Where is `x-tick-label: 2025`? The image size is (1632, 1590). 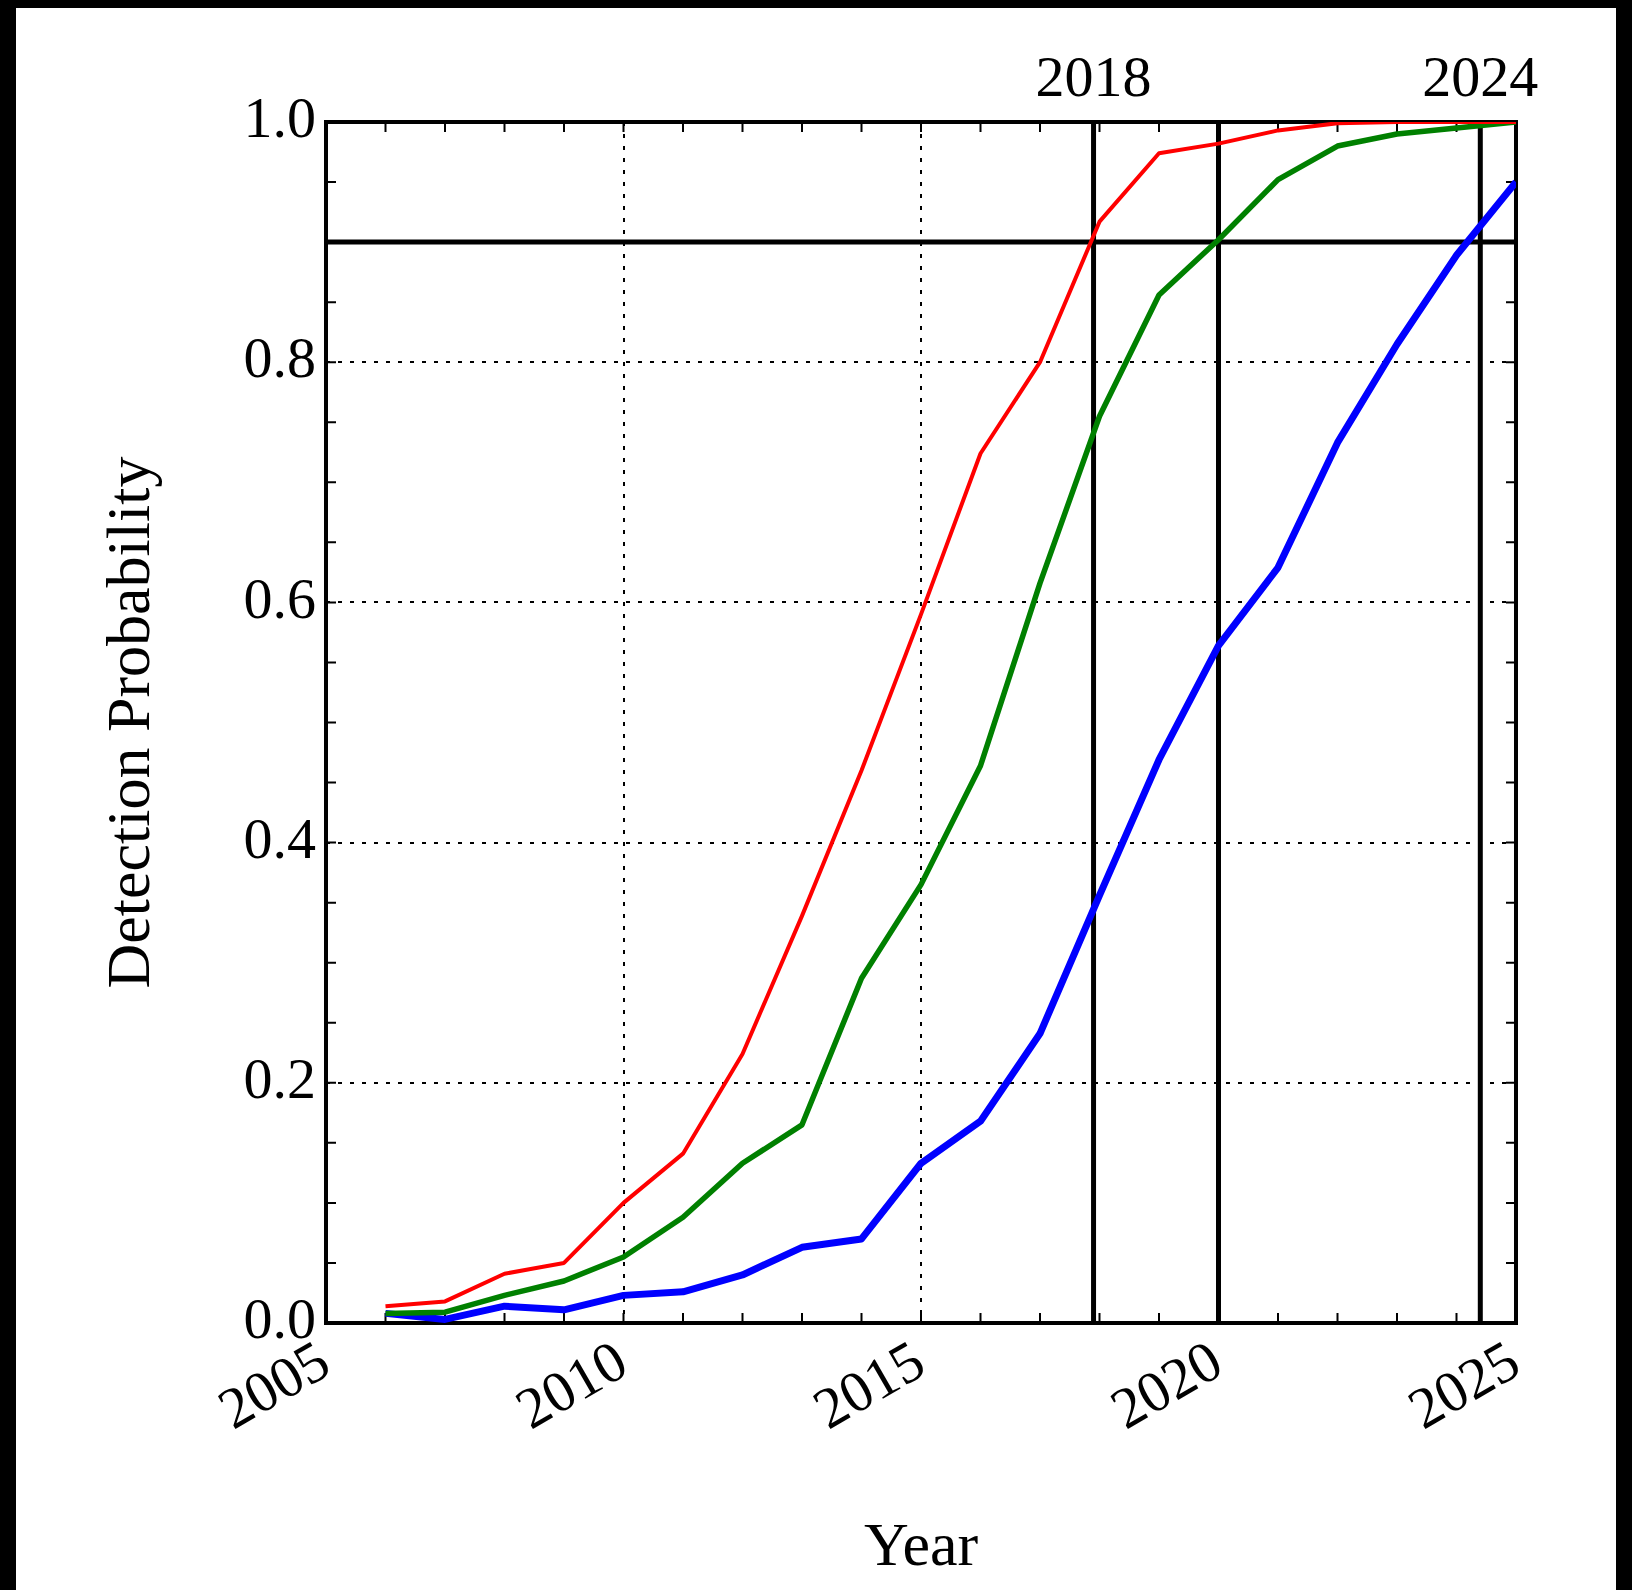
x-tick-label: 2025 is located at coordinates (1464, 1384).